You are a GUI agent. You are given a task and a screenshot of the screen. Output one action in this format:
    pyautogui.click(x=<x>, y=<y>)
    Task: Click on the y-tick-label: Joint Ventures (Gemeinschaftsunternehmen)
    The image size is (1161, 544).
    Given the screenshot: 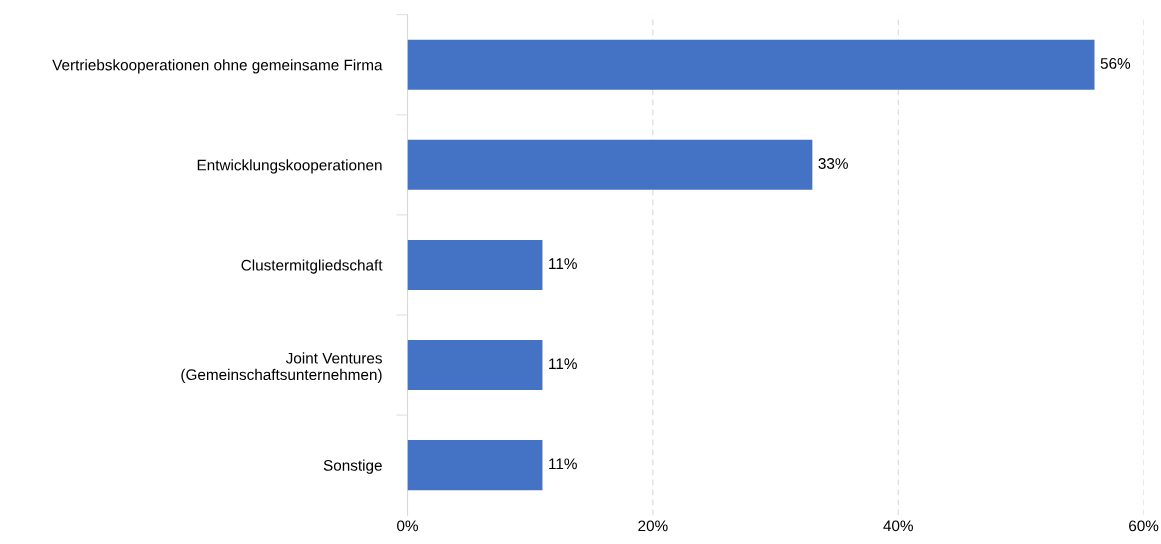 What is the action you would take?
    pyautogui.click(x=281, y=368)
    